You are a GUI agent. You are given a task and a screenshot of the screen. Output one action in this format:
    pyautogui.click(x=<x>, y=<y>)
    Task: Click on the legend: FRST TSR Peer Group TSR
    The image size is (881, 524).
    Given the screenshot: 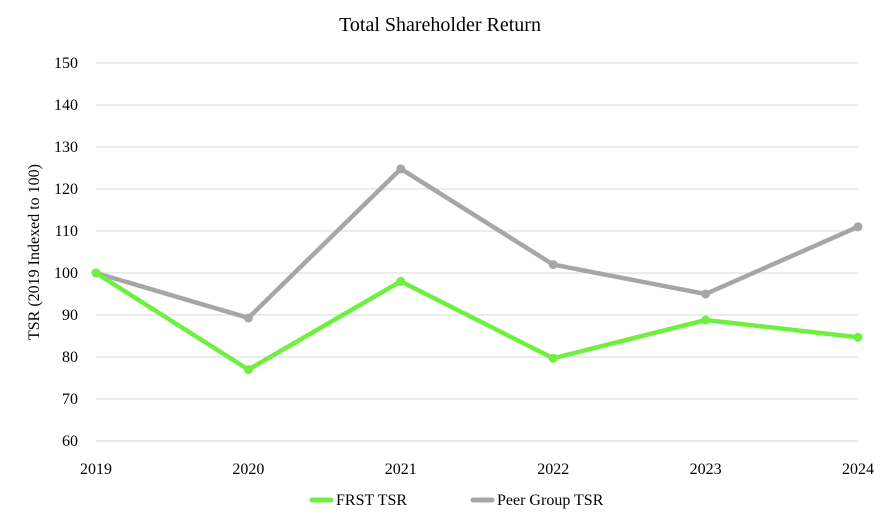 What is the action you would take?
    pyautogui.click(x=456, y=500)
    